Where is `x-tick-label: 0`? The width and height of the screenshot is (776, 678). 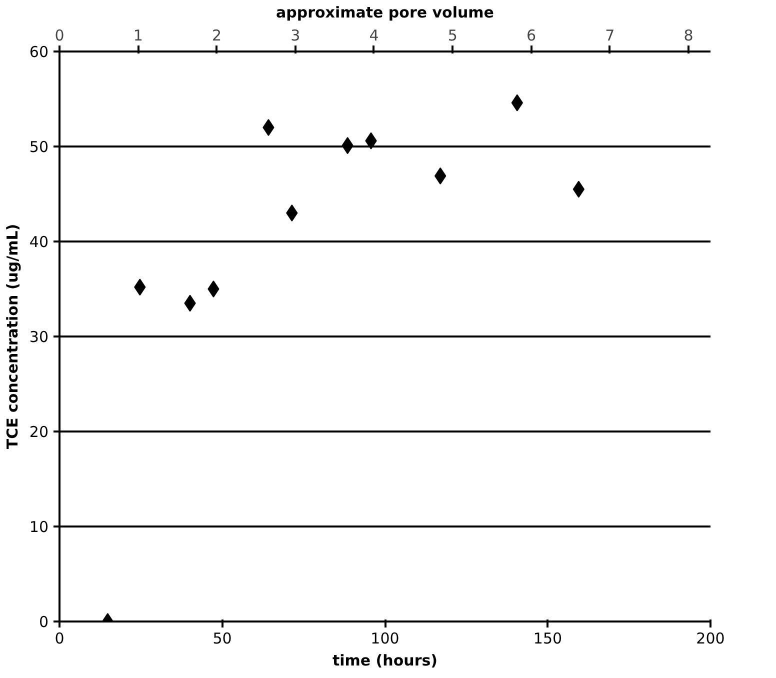 x-tick-label: 0 is located at coordinates (59, 639).